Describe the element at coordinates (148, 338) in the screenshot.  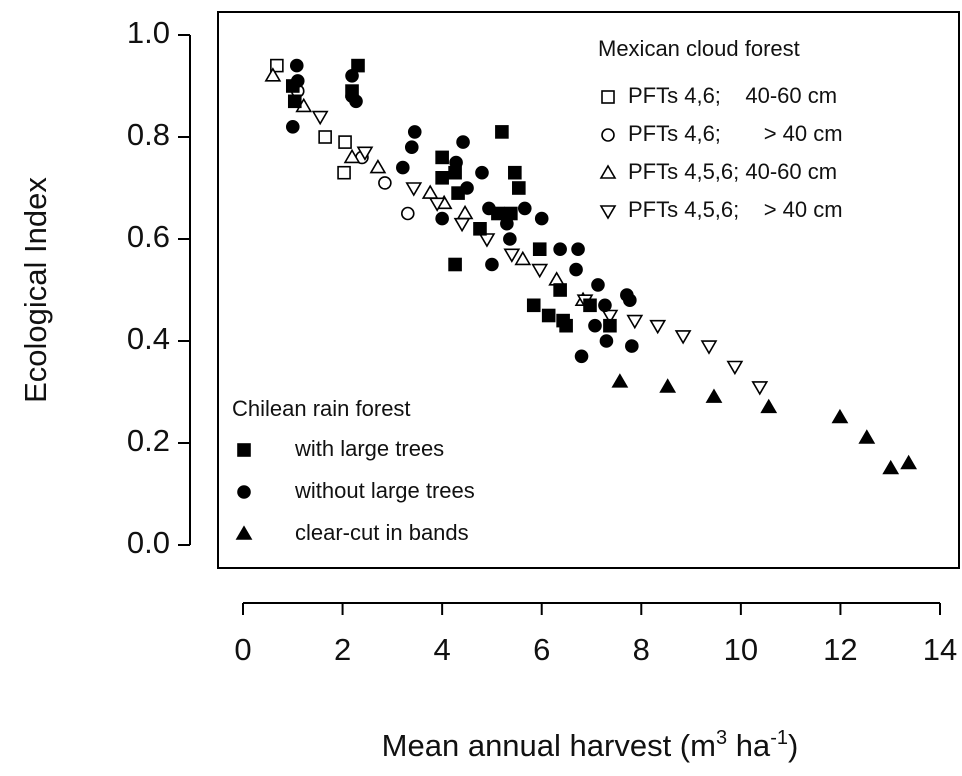
I see `y-tick-label: 0.4` at that location.